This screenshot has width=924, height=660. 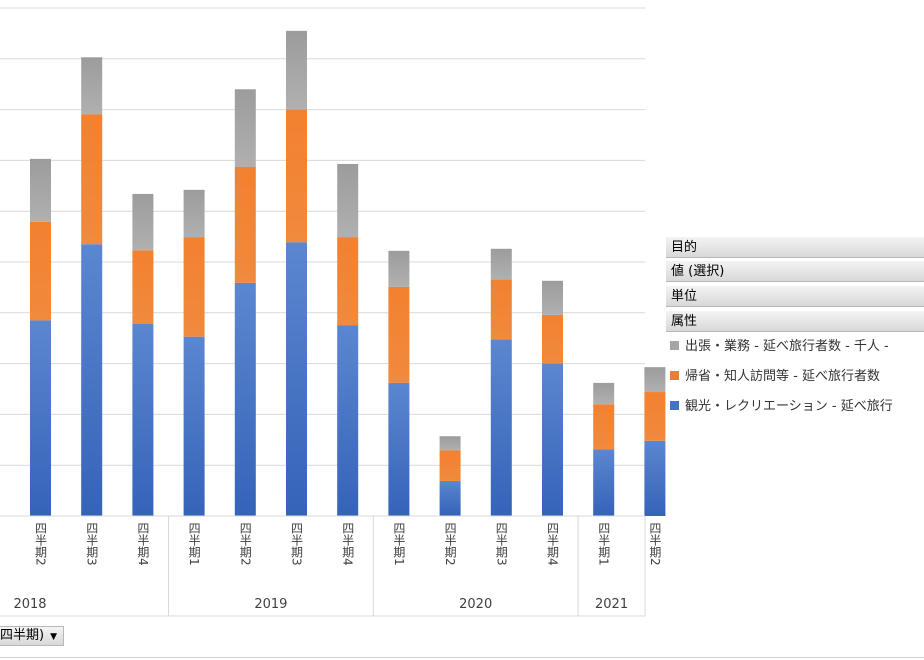 What do you see at coordinates (29, 604) in the screenshot?
I see `year-label: 2018` at bounding box center [29, 604].